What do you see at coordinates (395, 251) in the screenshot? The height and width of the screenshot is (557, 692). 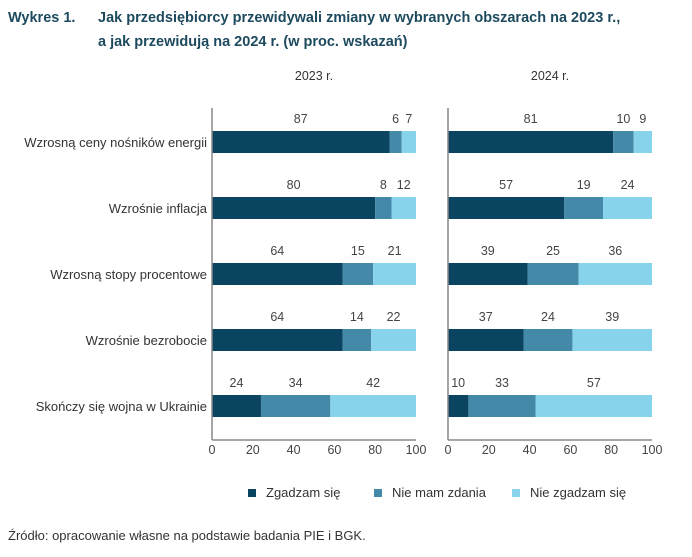 I see `data-label: 21` at bounding box center [395, 251].